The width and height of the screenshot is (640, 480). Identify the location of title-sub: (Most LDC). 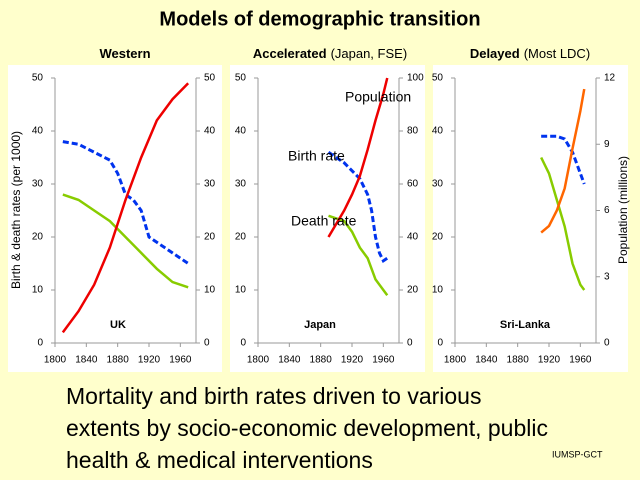
(557, 53).